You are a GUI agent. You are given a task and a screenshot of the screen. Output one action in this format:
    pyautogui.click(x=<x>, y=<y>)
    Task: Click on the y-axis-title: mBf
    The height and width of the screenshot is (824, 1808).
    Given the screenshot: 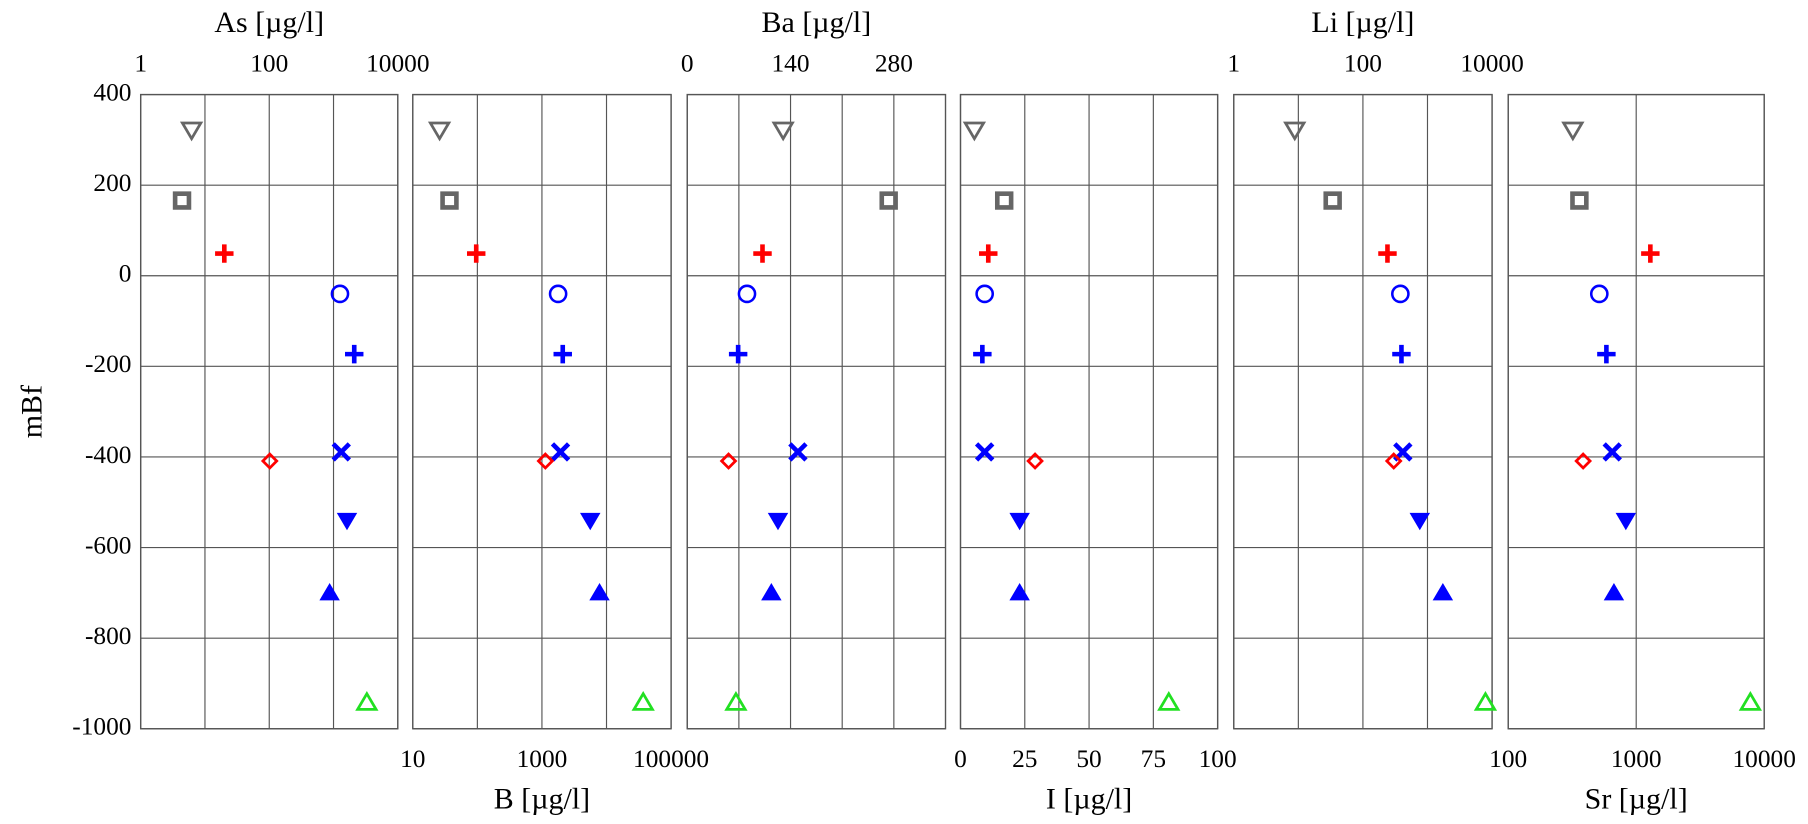 What is the action you would take?
    pyautogui.click(x=31, y=411)
    